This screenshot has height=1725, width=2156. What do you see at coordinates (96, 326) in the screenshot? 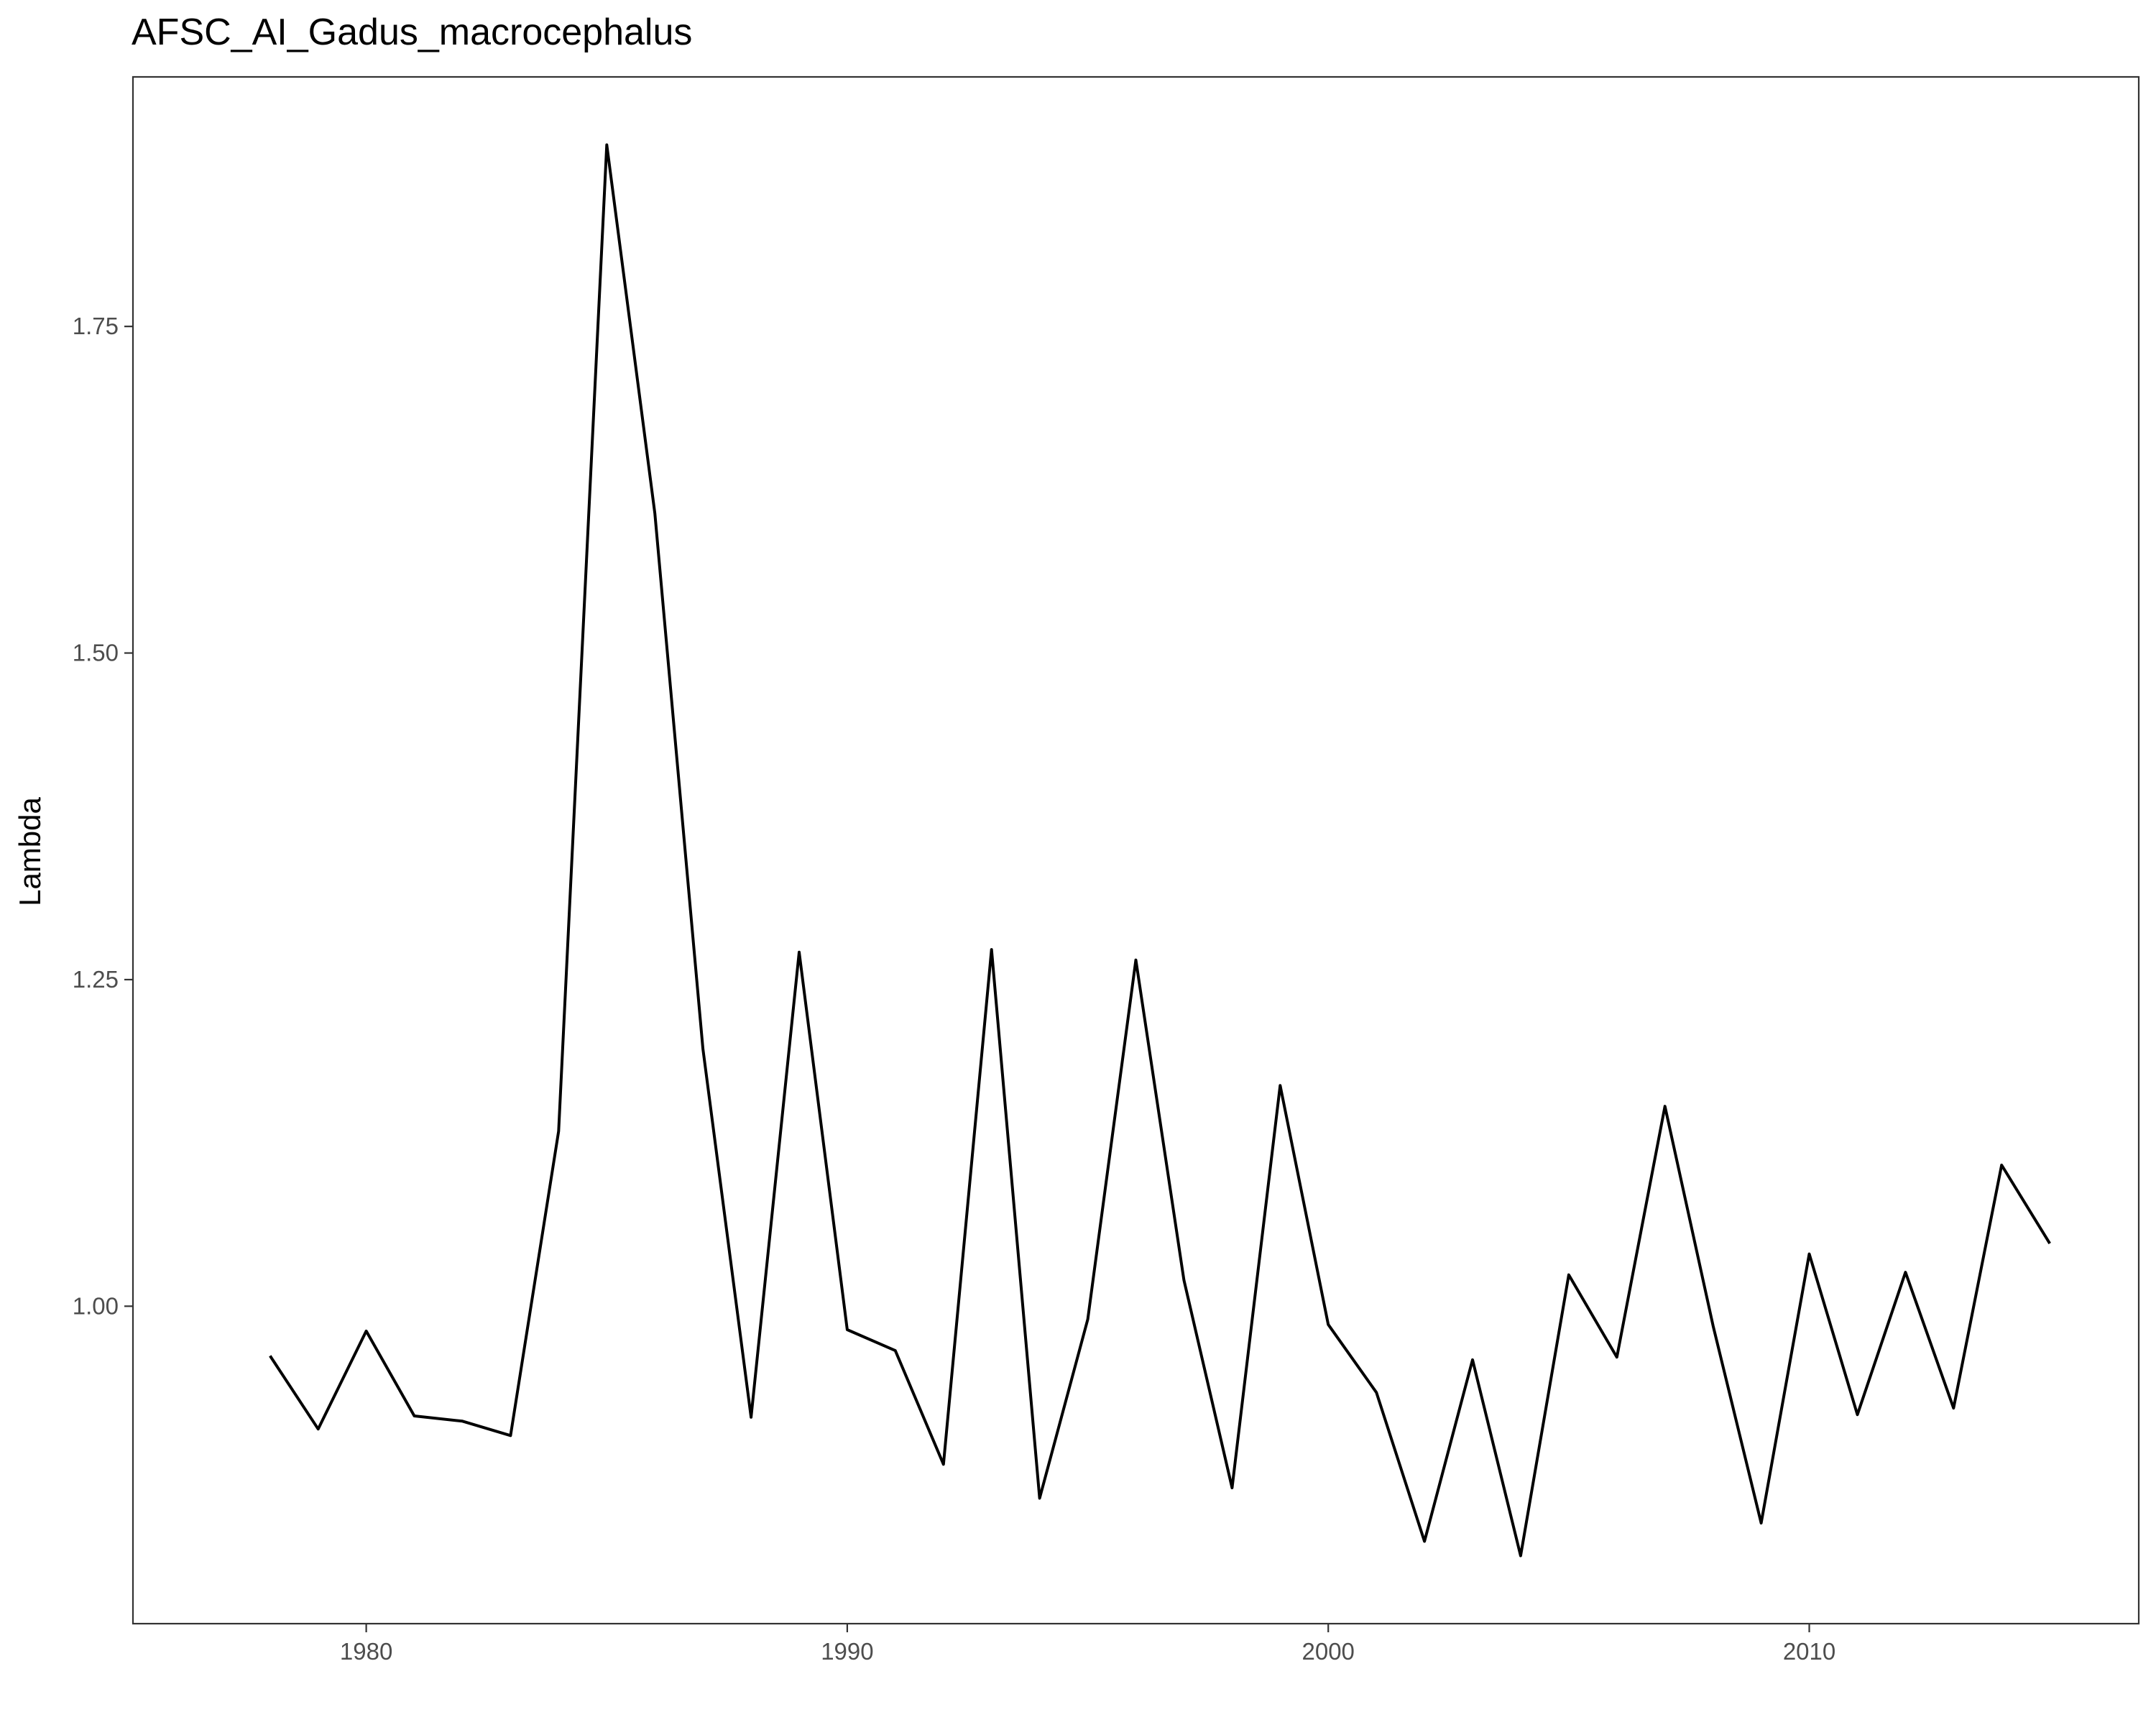
I see `y-tick-label: 1.75` at bounding box center [96, 326].